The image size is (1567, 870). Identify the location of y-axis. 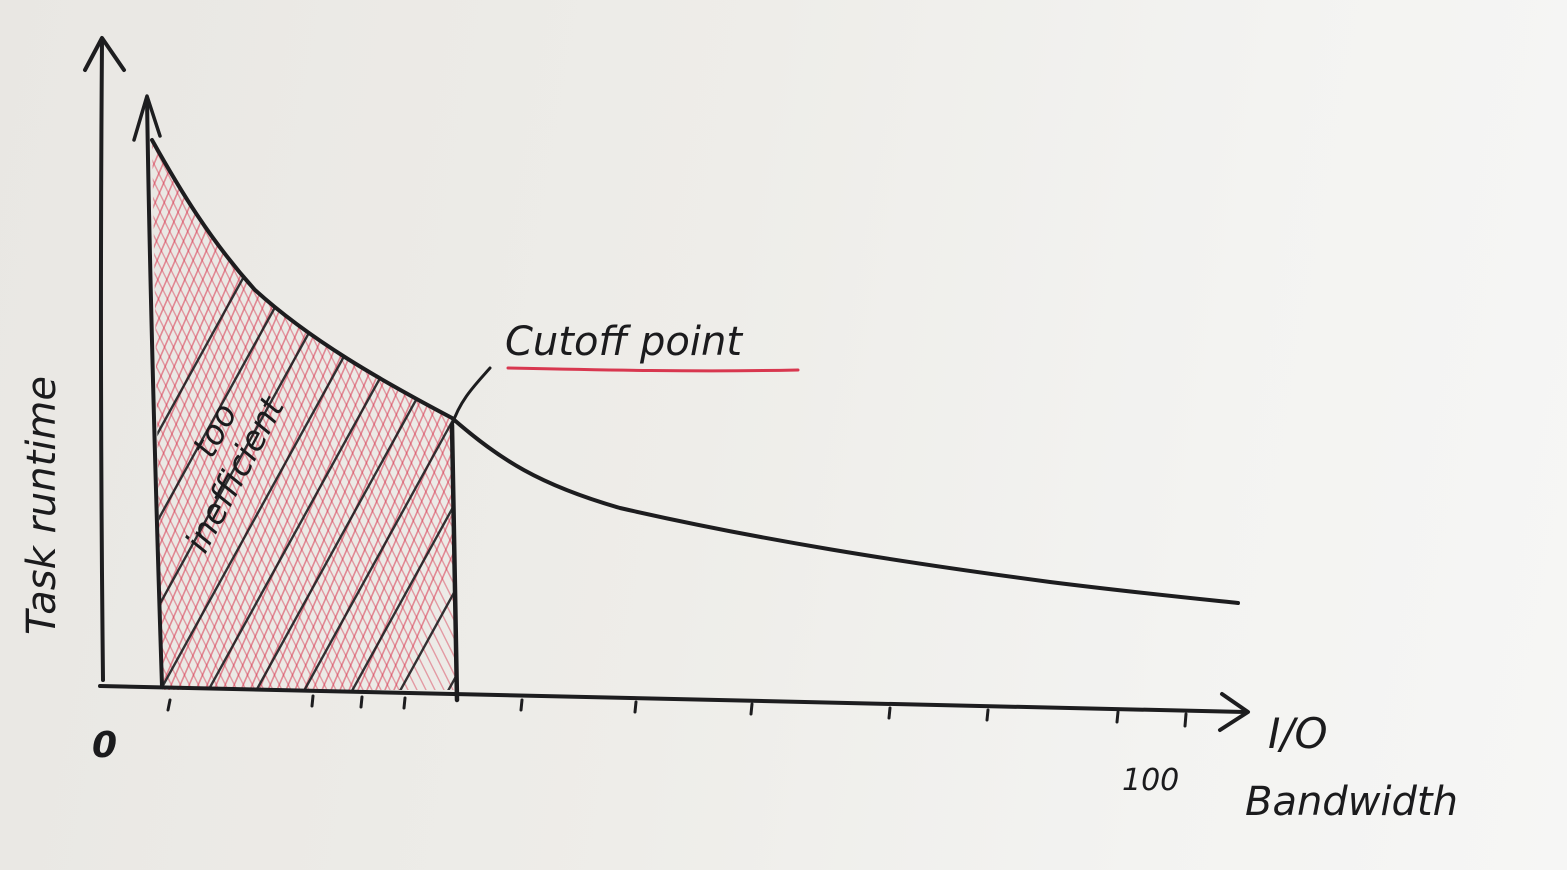
(104, 359).